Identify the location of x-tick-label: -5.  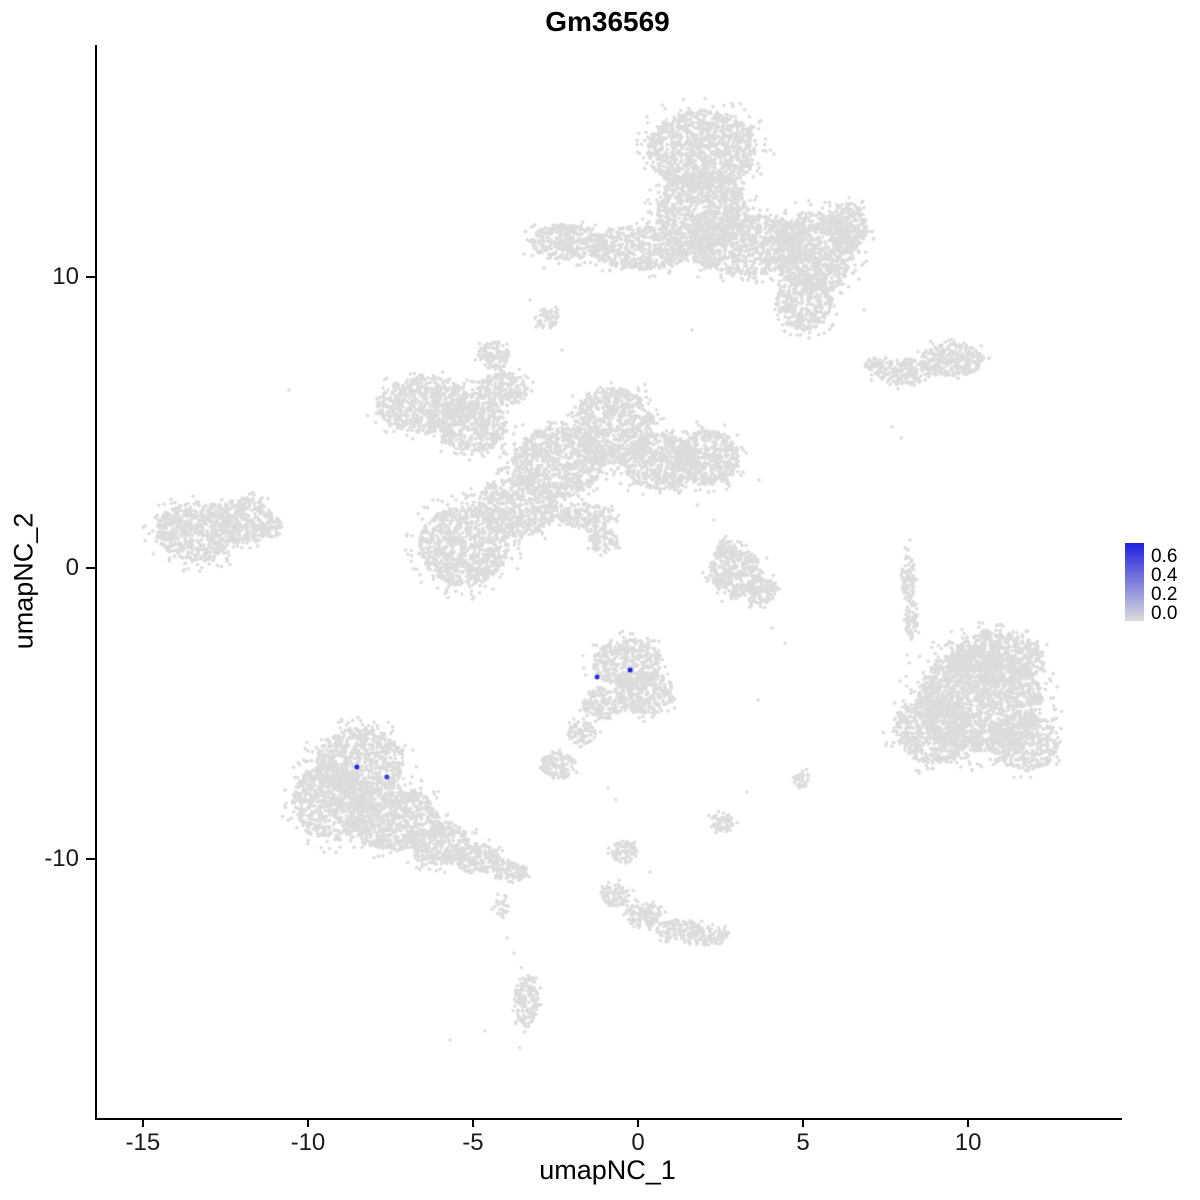
(473, 1142).